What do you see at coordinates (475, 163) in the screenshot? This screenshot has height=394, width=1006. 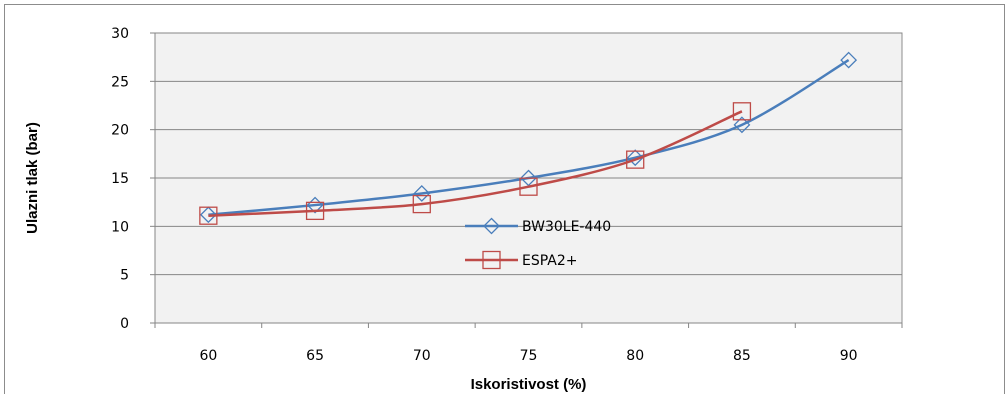 I see `series-line` at bounding box center [475, 163].